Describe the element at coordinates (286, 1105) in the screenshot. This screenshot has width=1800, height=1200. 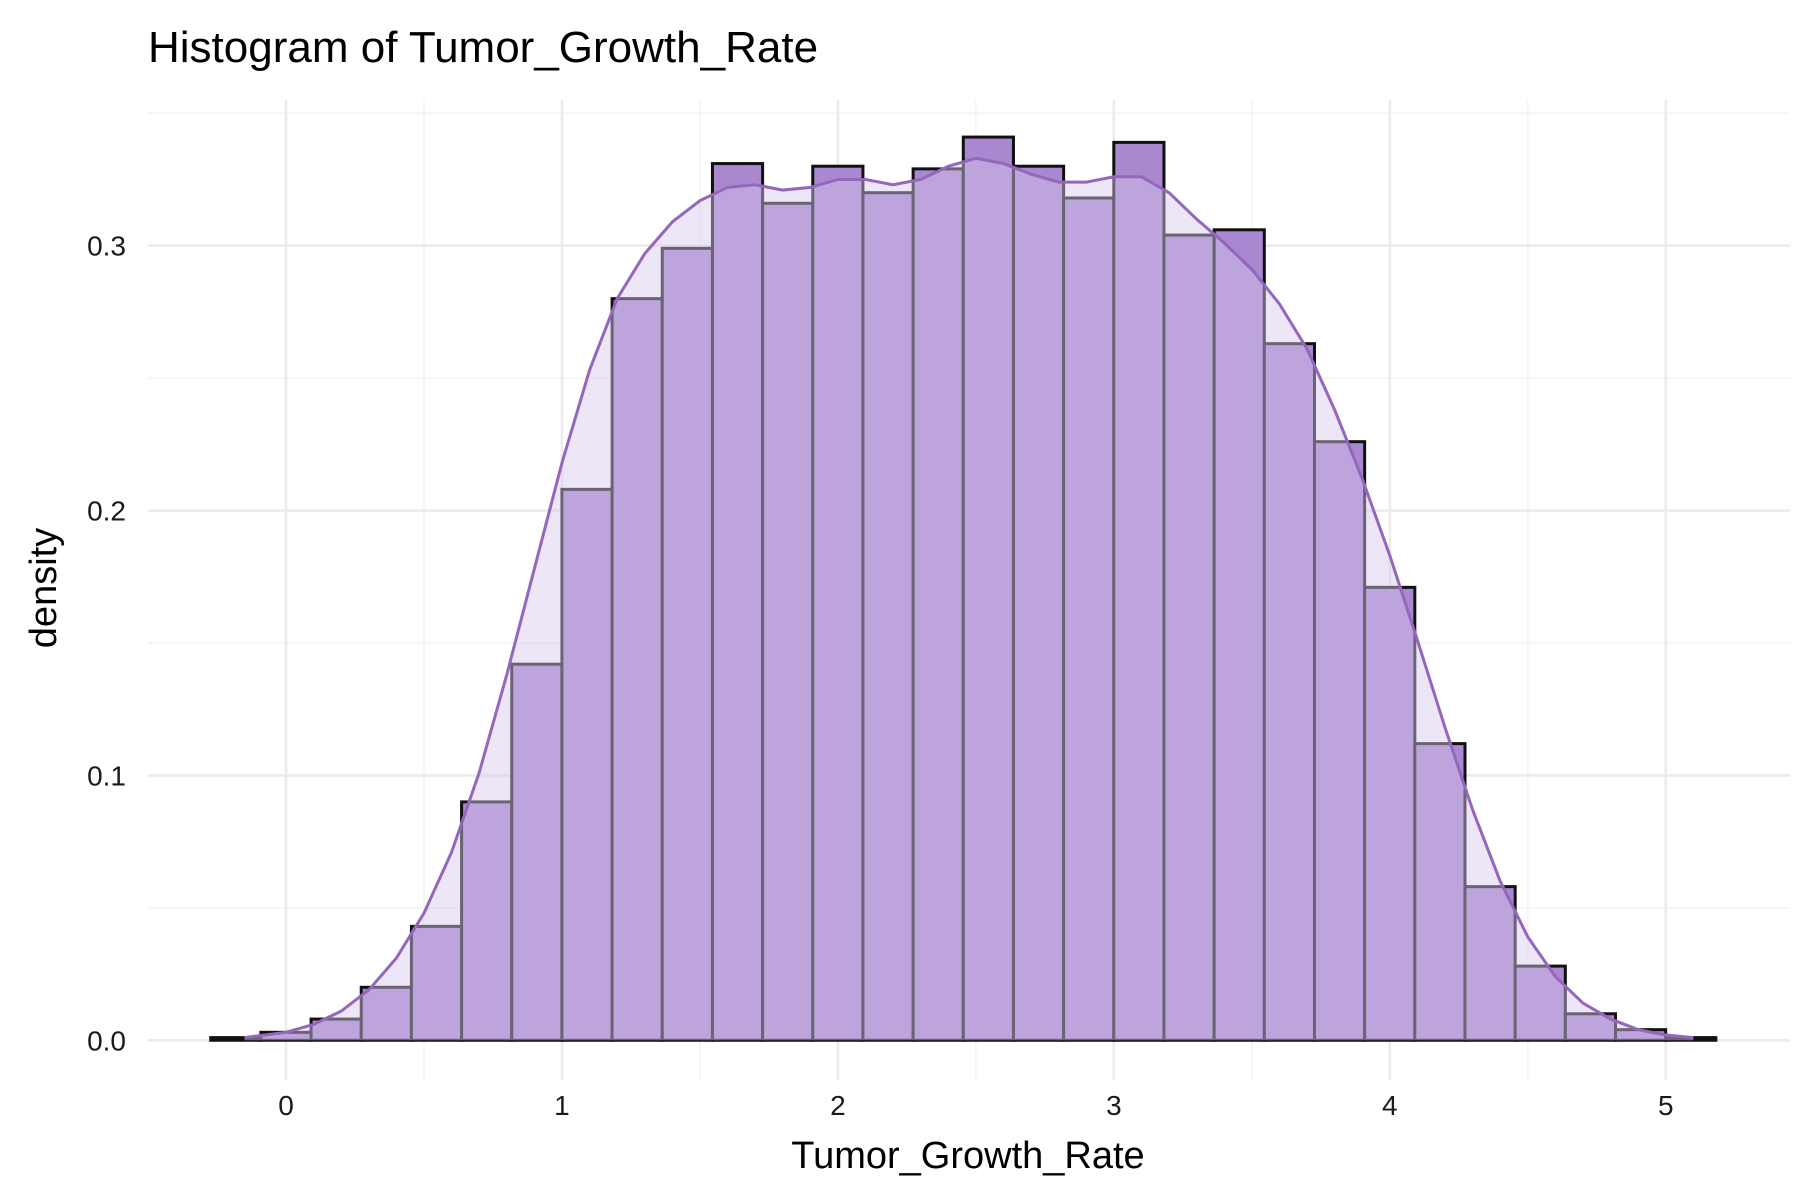
I see `x-tick-label: 0` at that location.